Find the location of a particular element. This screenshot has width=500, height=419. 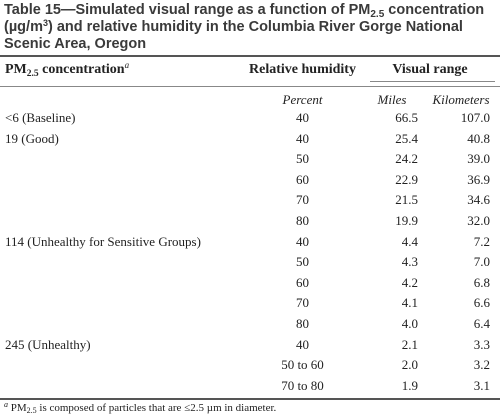

visual-range-spanner-rule is located at coordinates (432, 81).